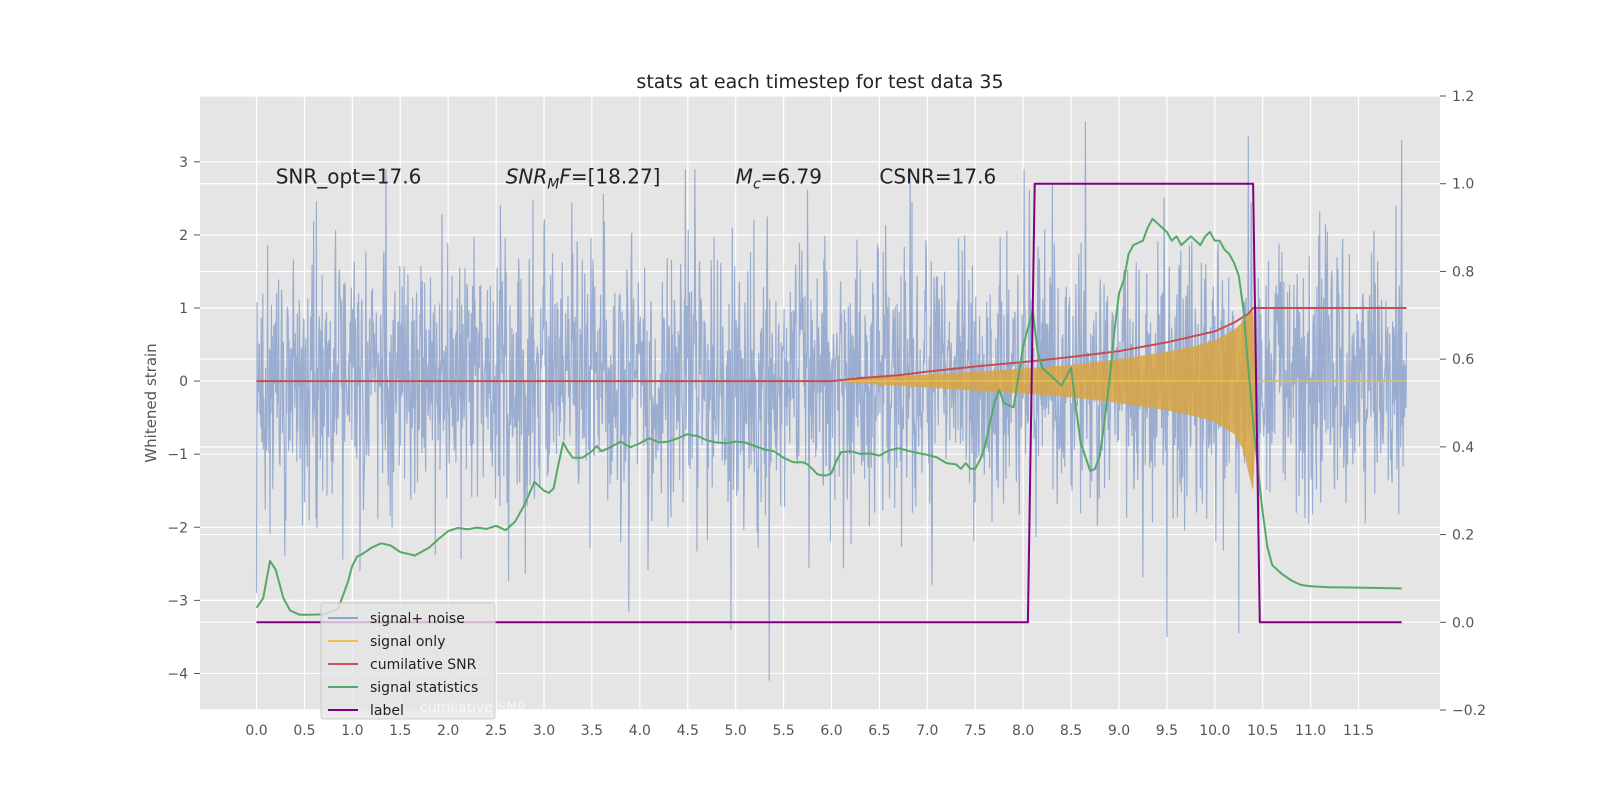  Describe the element at coordinates (757, 184) in the screenshot. I see `annotation-mc-sub: c` at that location.